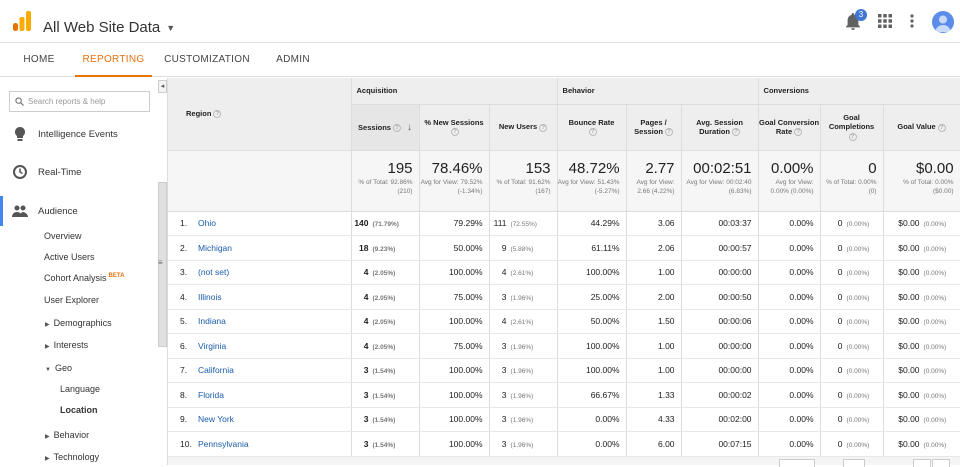 The height and width of the screenshot is (467, 960). I want to click on region-link: Michigan, so click(274, 248).